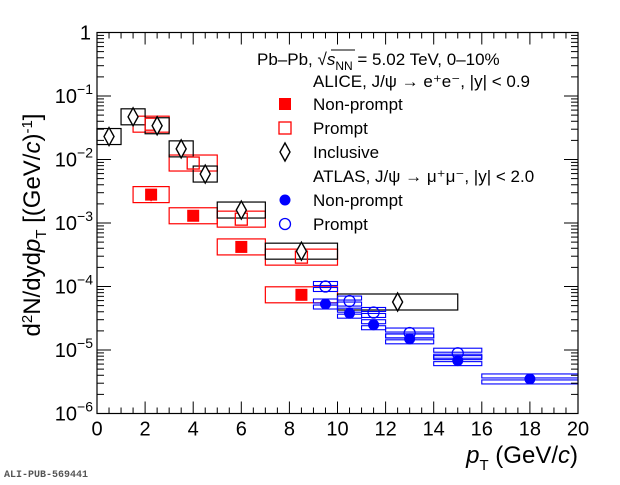  I want to click on x-tick-label: 20, so click(578, 430).